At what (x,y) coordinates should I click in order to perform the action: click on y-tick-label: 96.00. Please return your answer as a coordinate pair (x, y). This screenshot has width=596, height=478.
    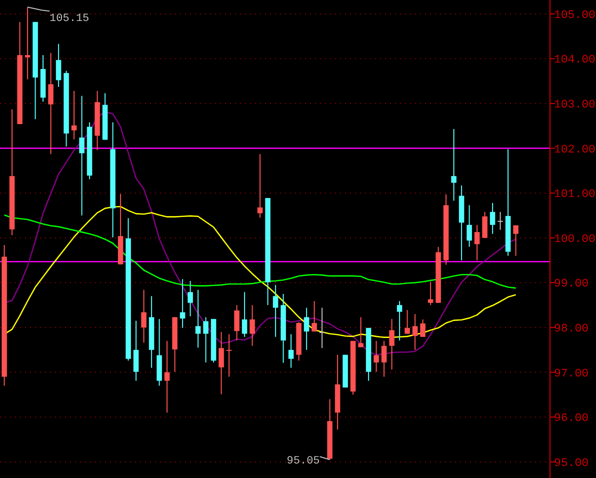
    Looking at the image, I should click on (571, 419).